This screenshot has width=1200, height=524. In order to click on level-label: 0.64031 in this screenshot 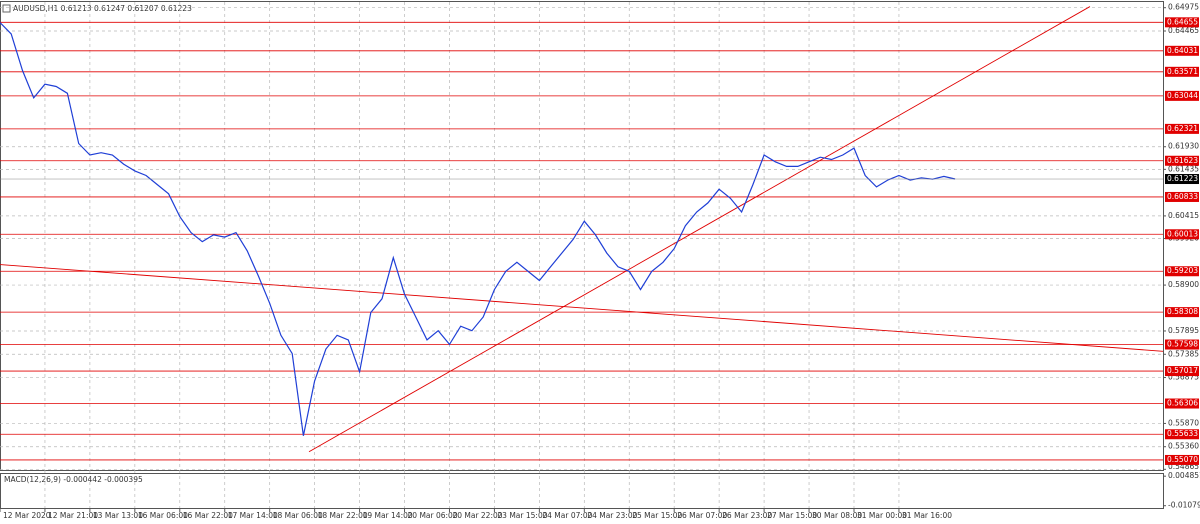, I will do `click(1182, 50)`.